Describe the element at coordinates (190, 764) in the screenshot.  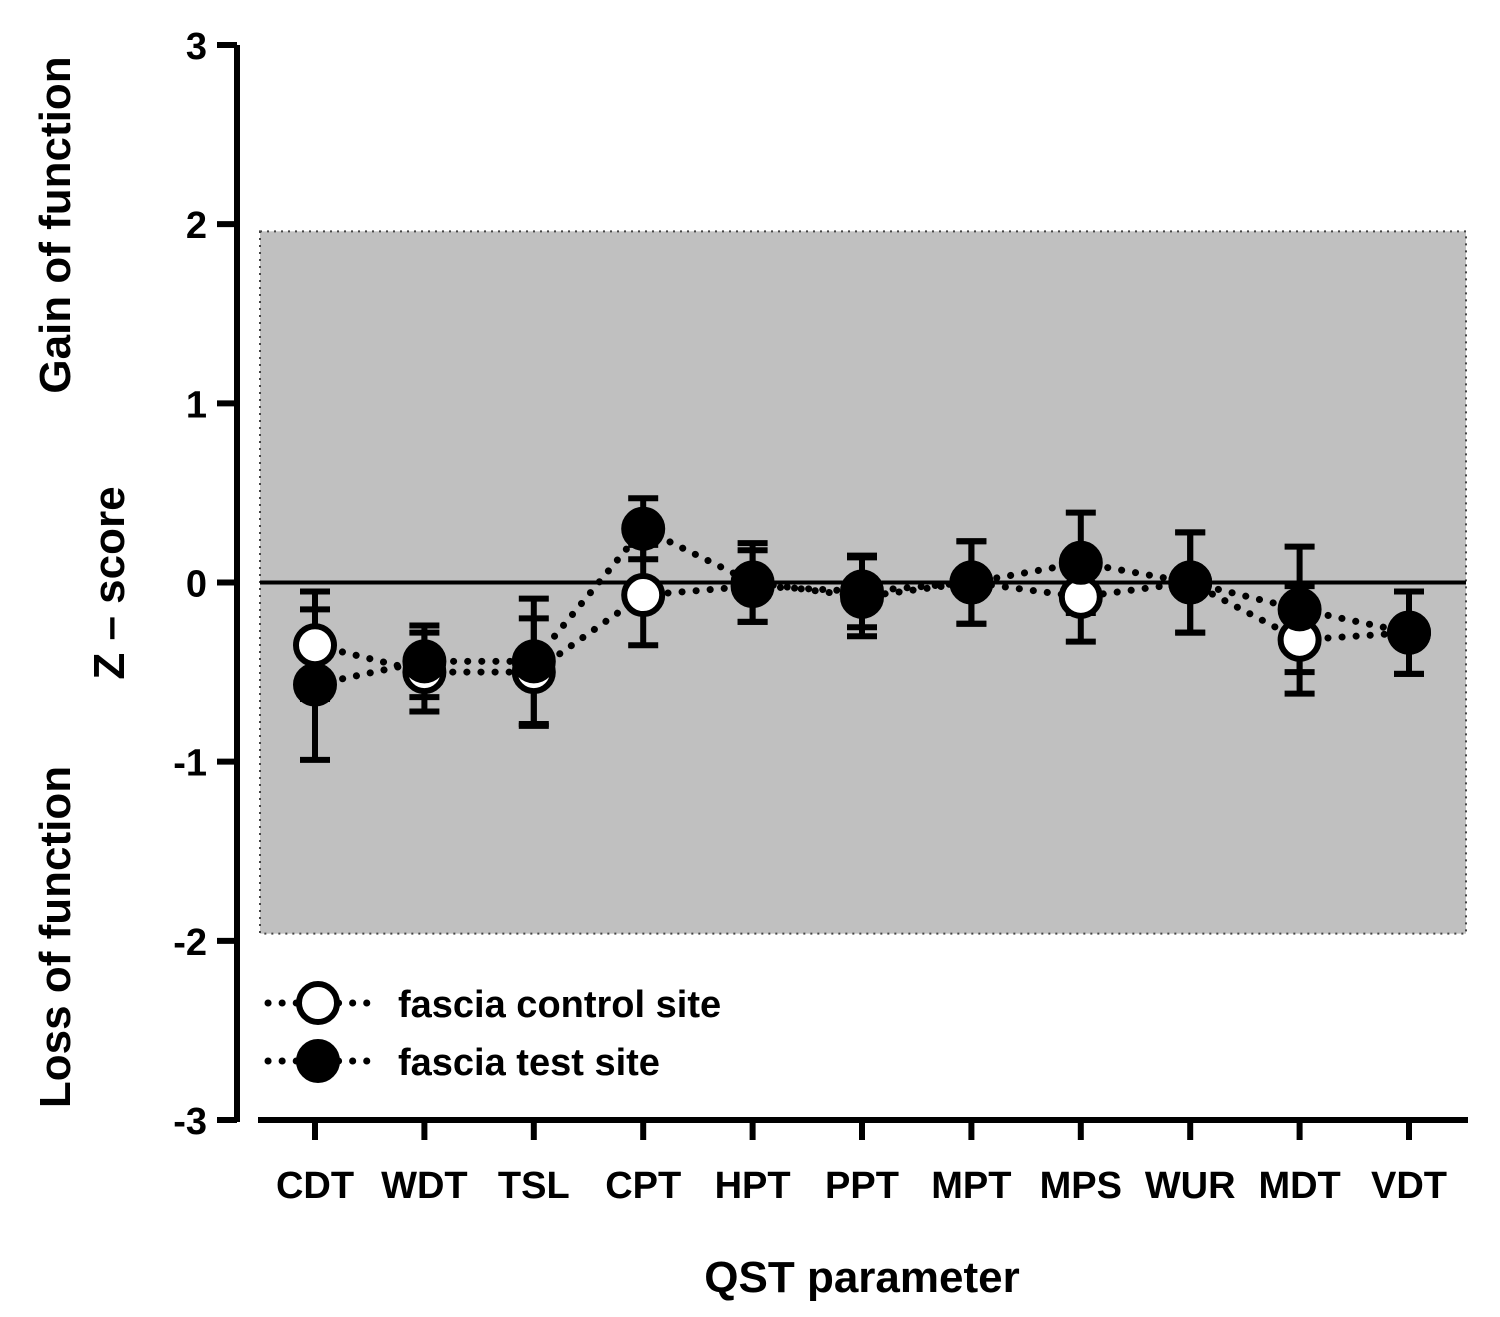
I see `y-tick-label: -1` at that location.